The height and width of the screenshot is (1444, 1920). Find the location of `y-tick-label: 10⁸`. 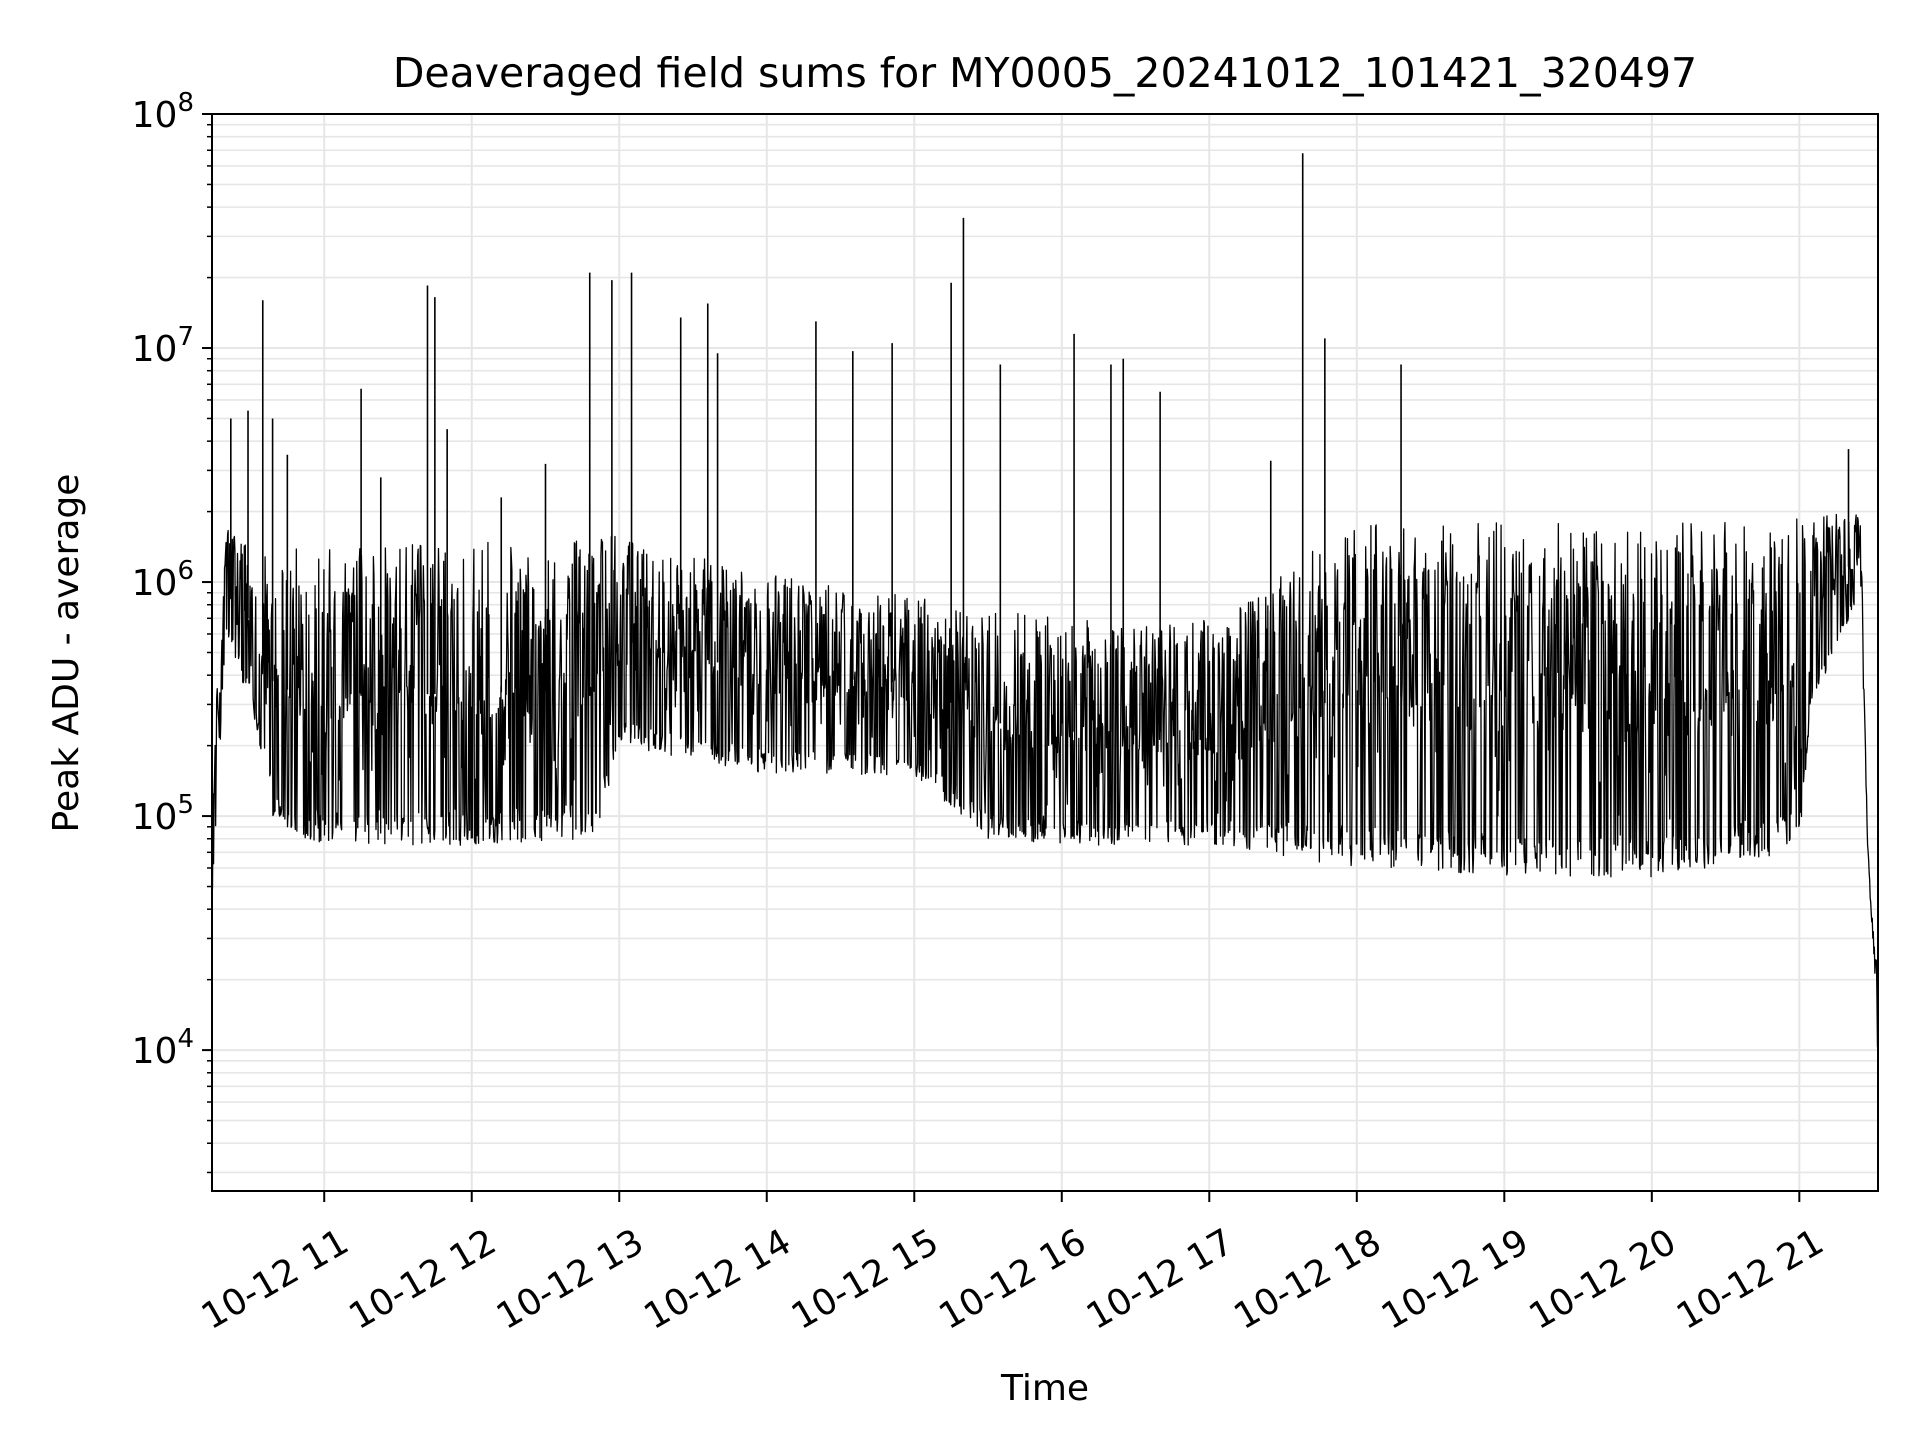

y-tick-label: 10⁸ is located at coordinates (163, 112).